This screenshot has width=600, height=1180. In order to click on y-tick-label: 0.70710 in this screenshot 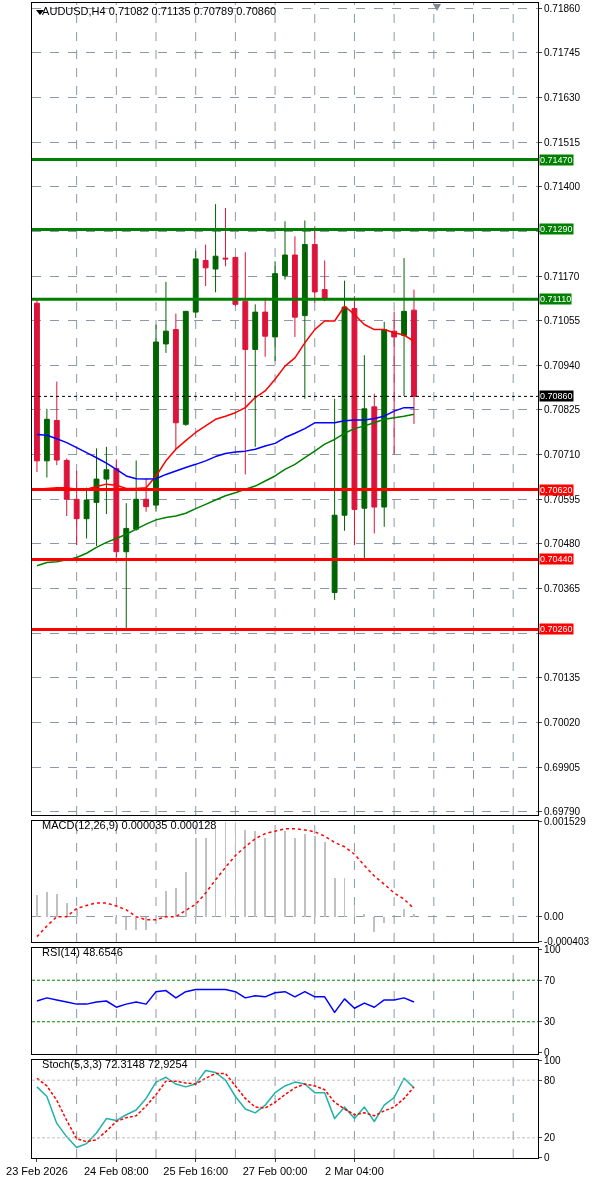, I will do `click(562, 455)`.